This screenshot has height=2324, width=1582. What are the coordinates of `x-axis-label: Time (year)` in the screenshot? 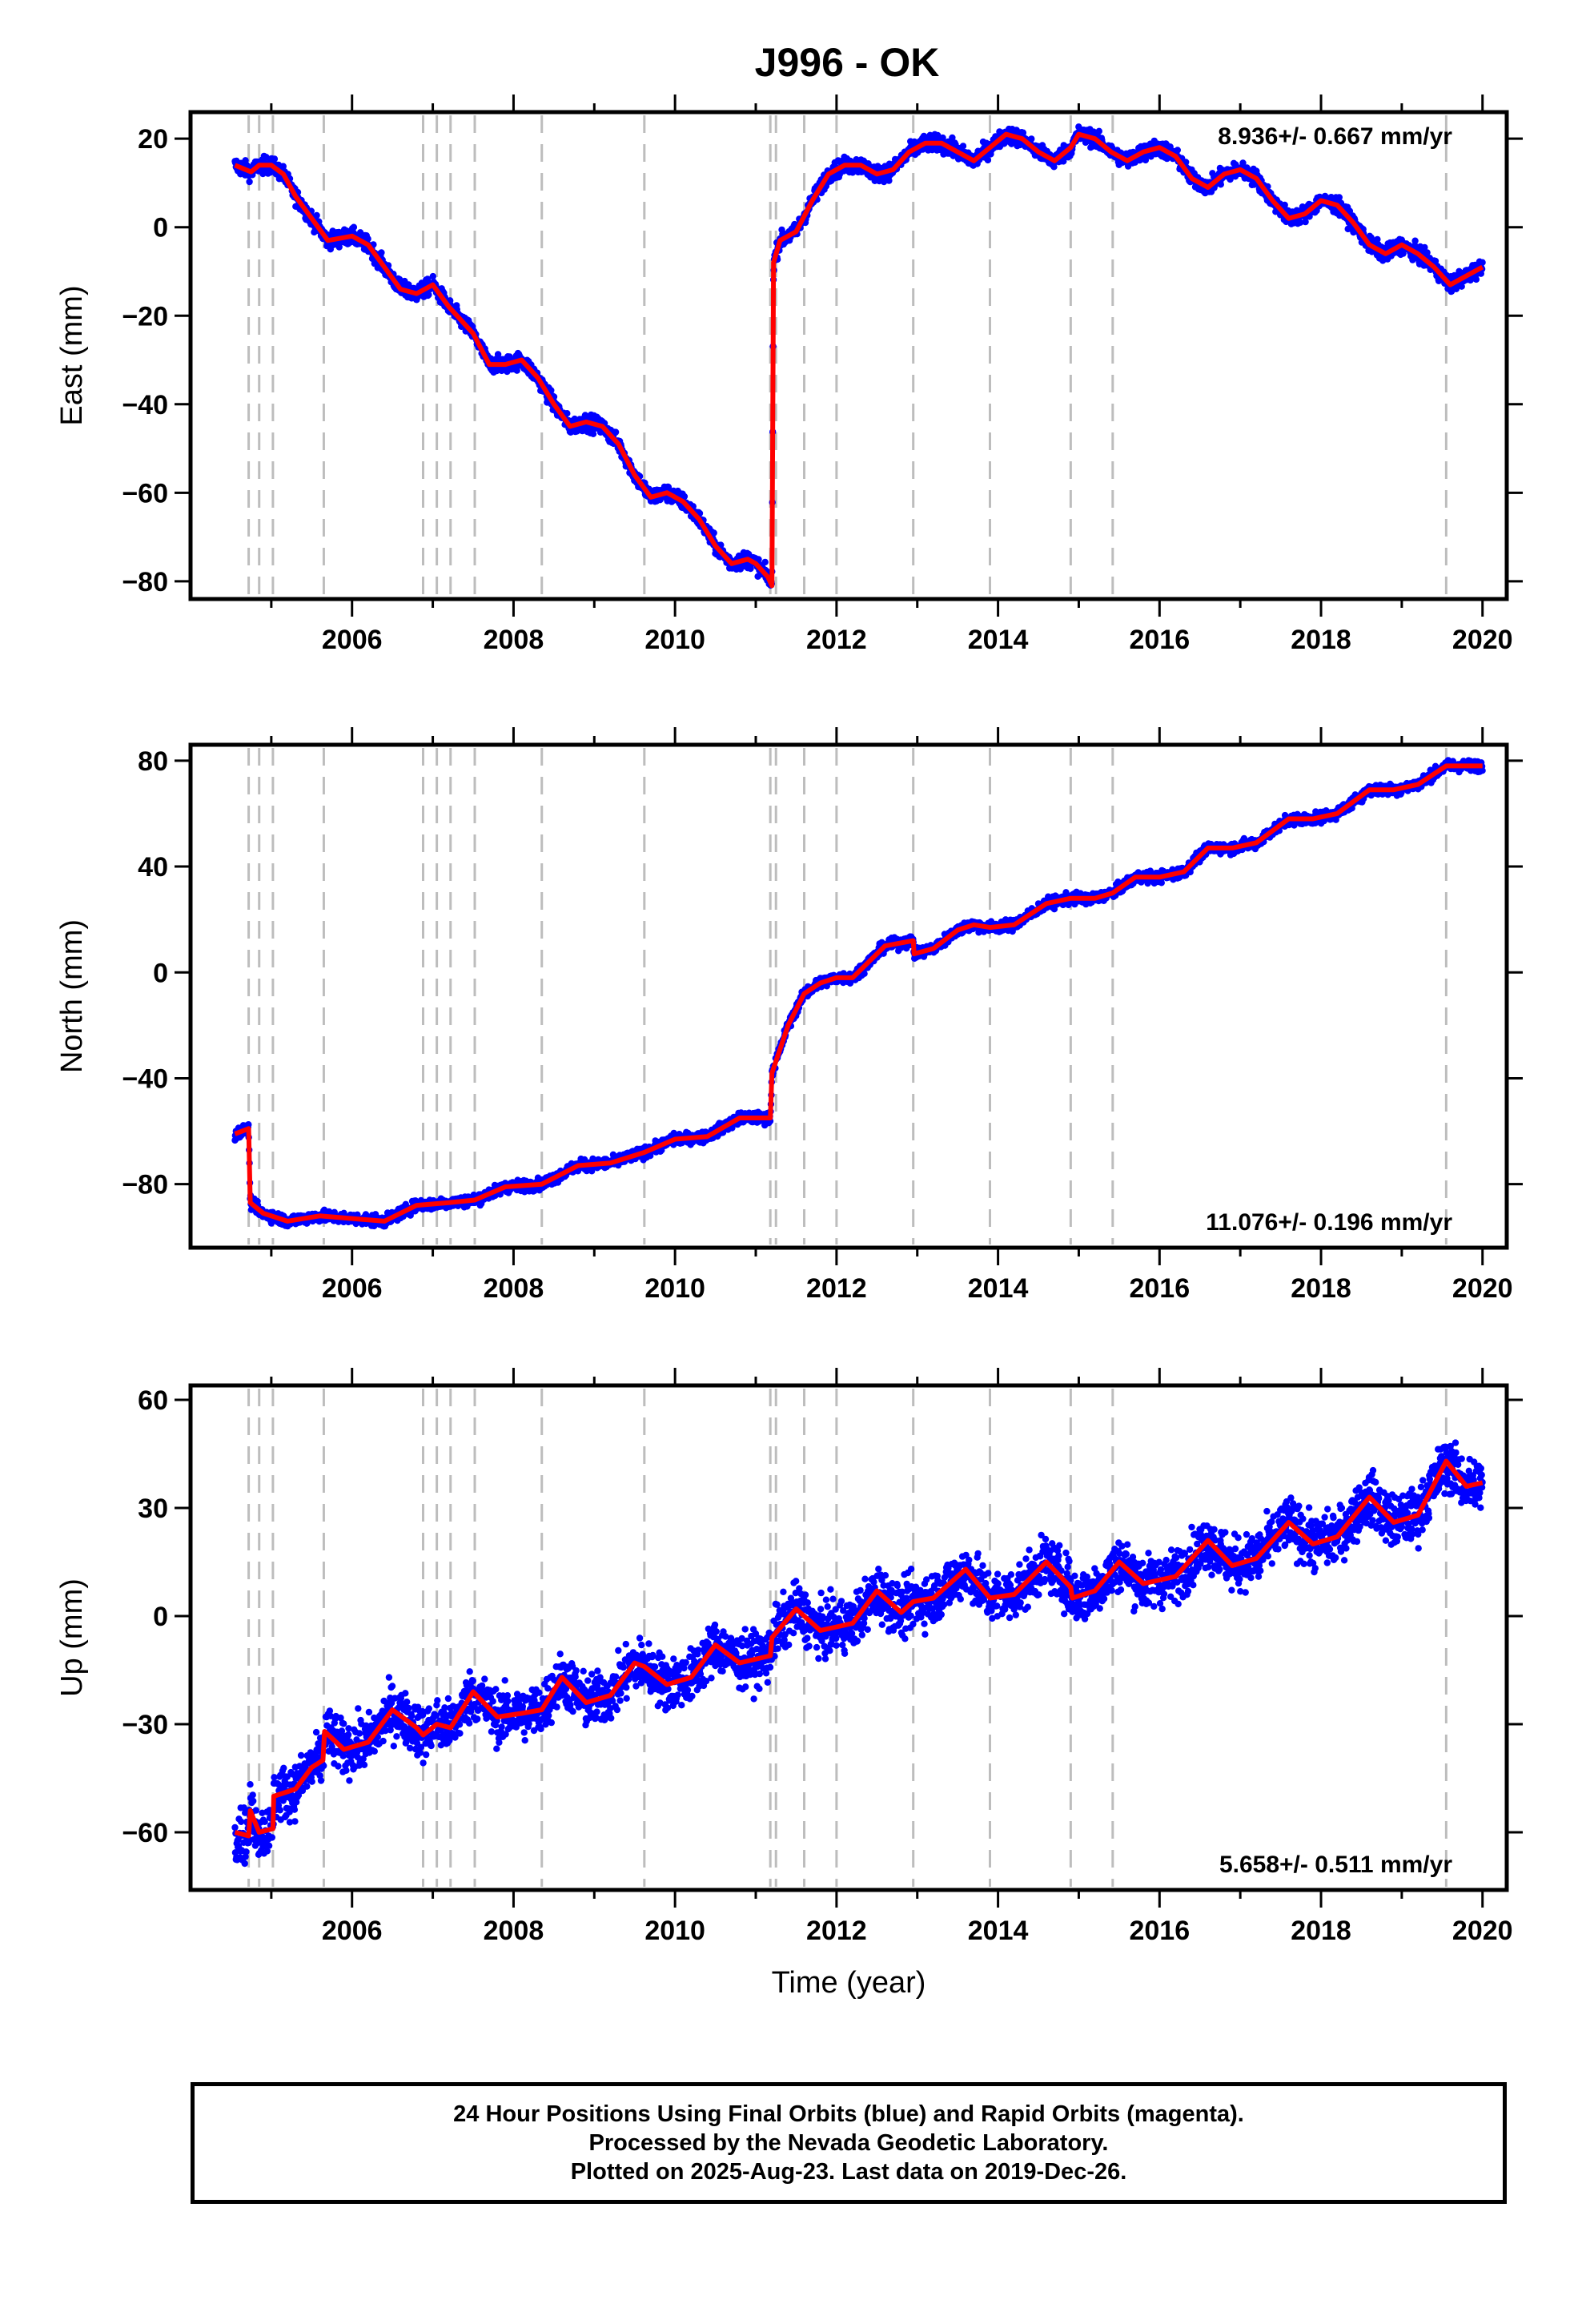 It's located at (849, 1983).